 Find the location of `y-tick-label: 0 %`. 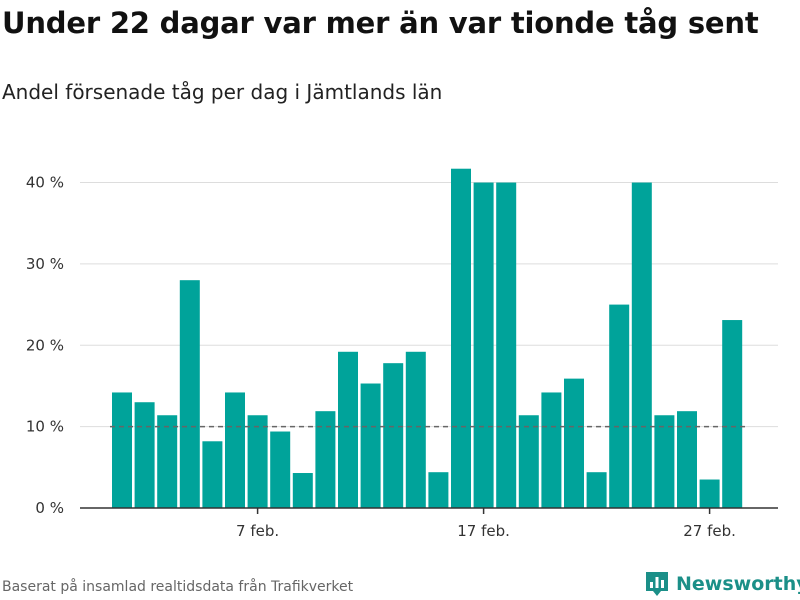

y-tick-label: 0 % is located at coordinates (49, 508).